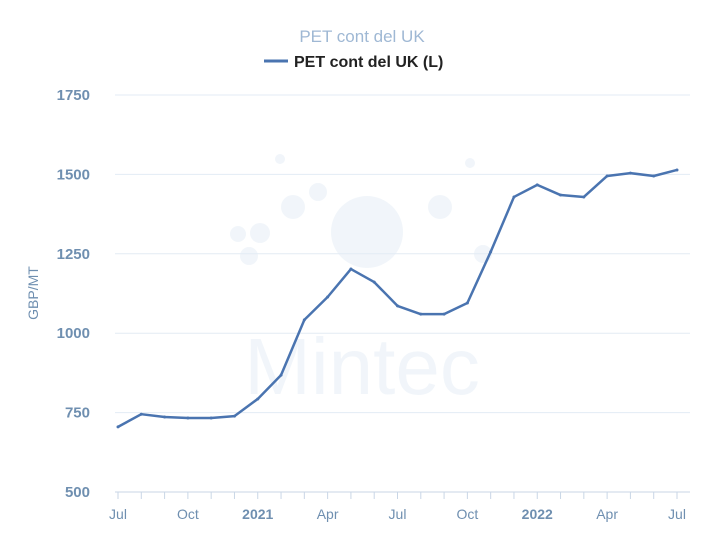  I want to click on y-tick-label: 1500, so click(73, 174).